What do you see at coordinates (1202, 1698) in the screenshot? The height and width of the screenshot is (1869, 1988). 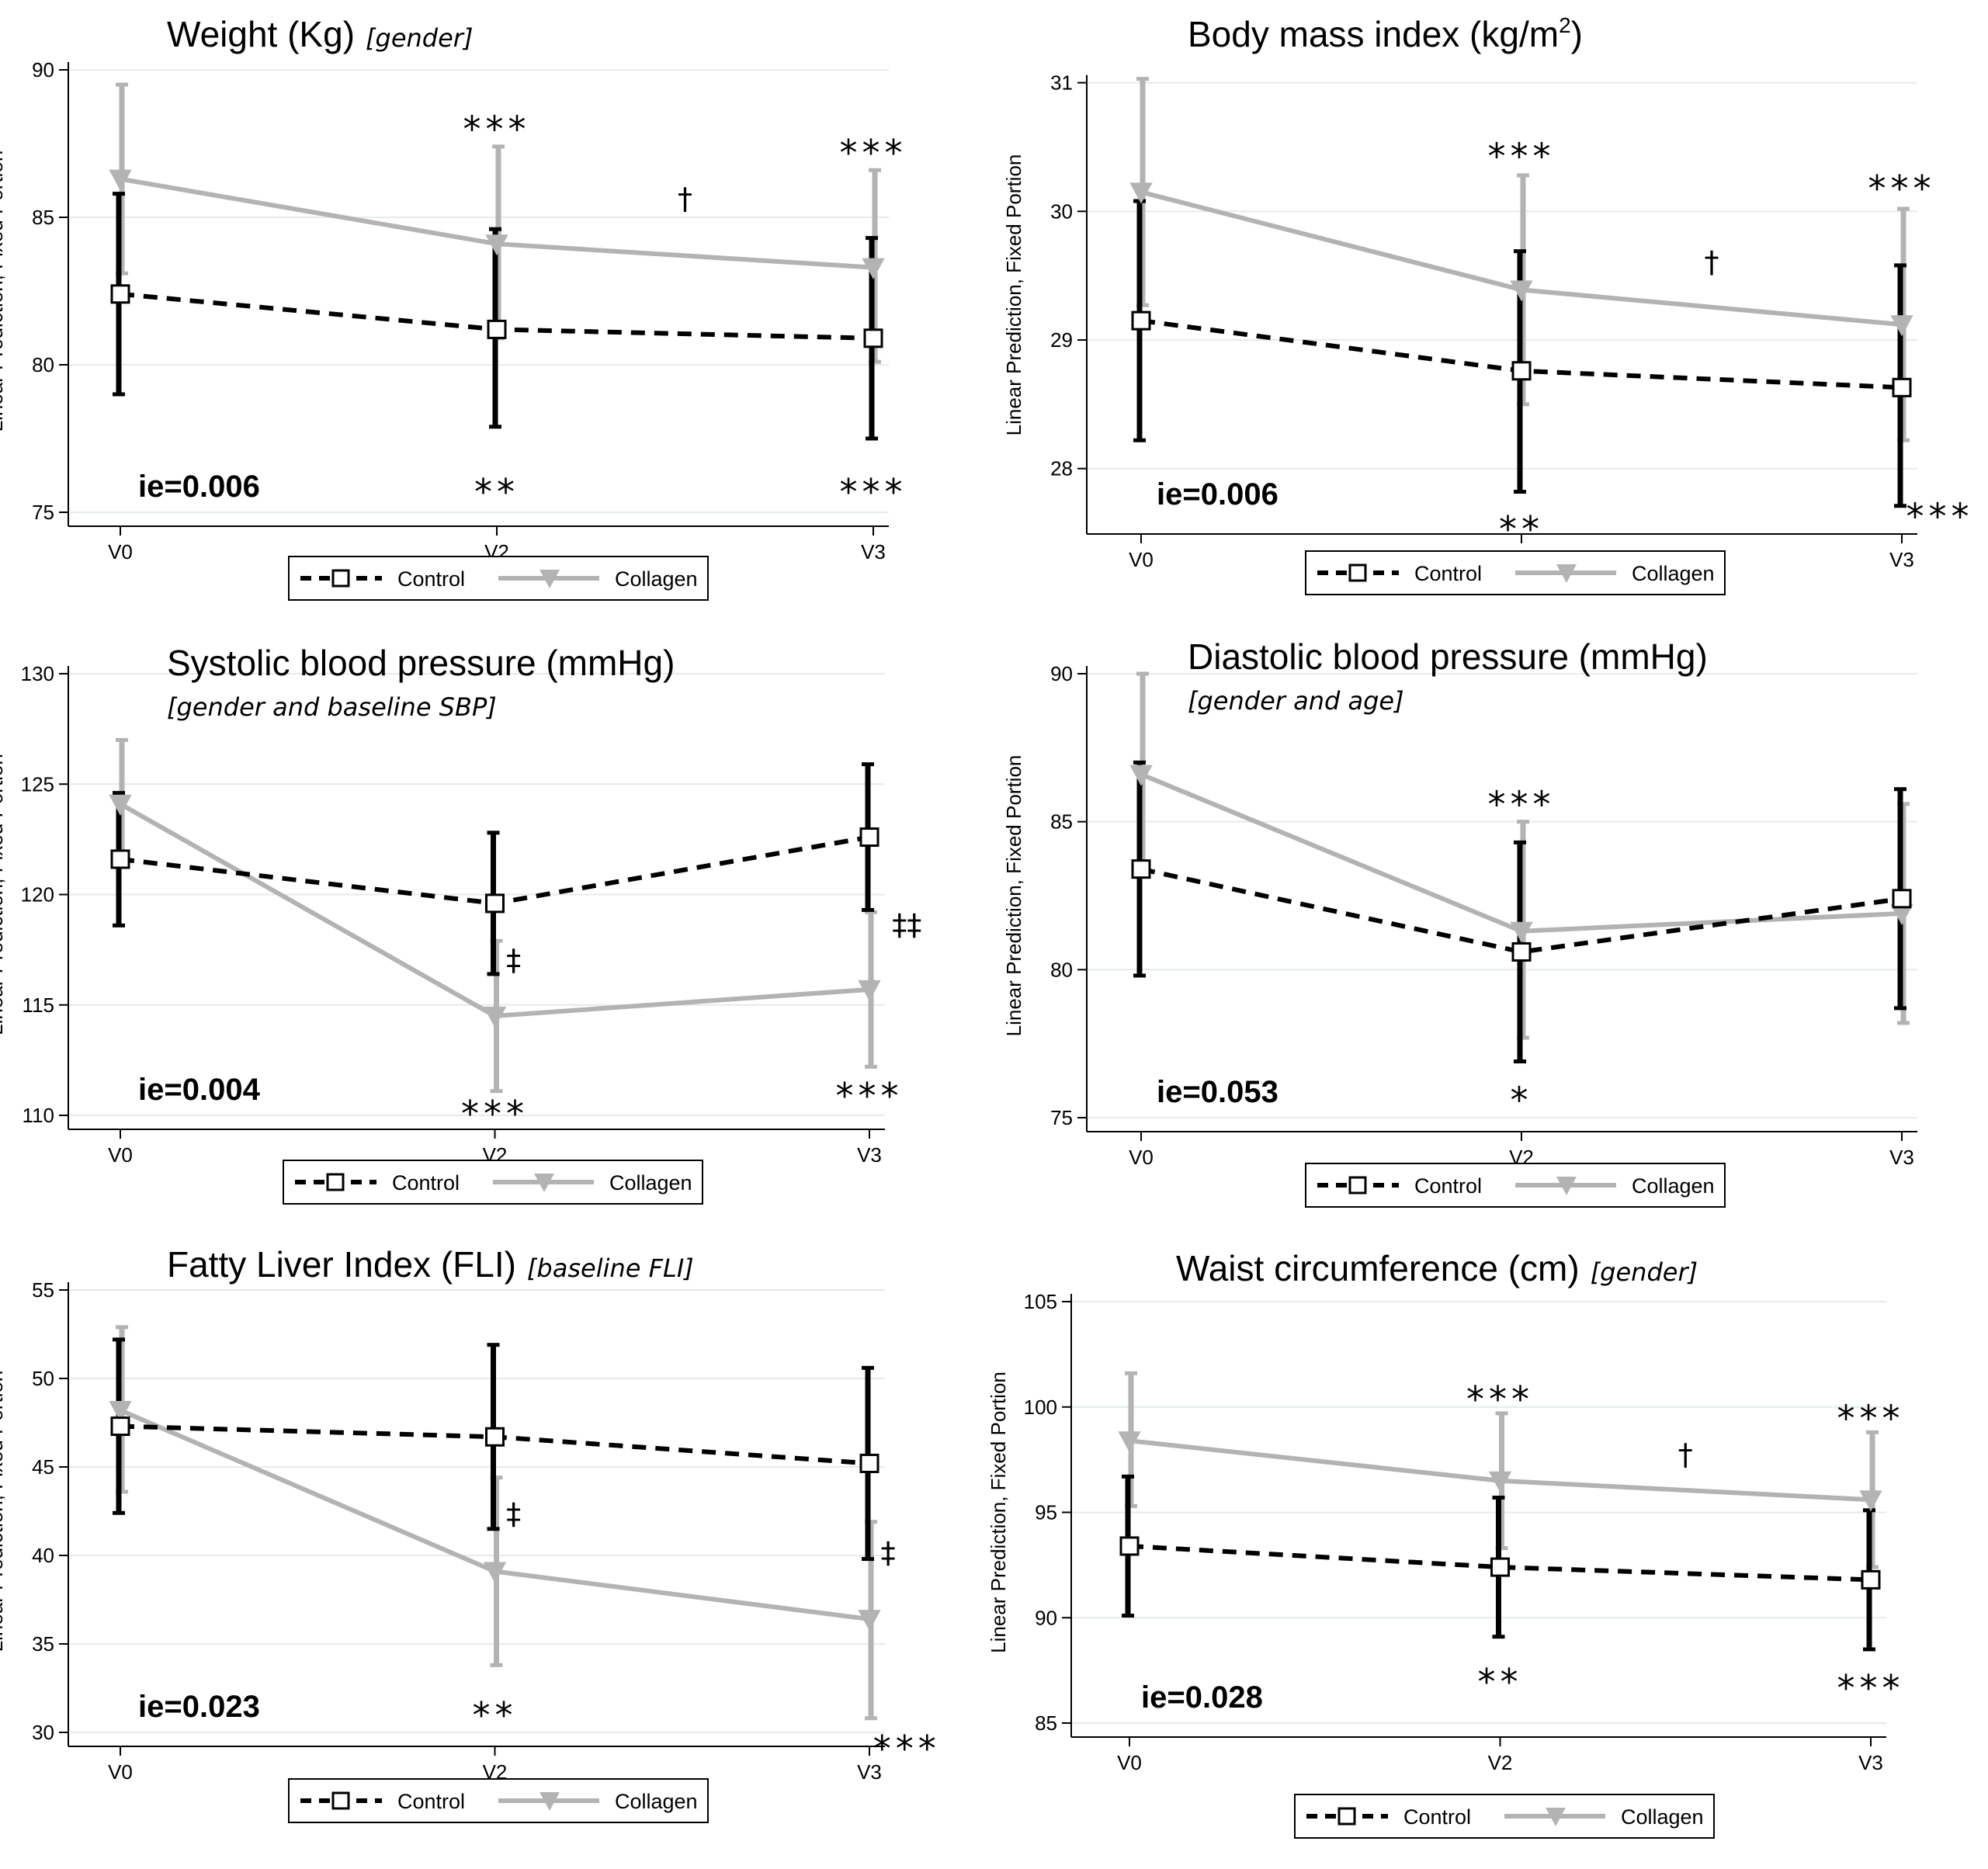 I see `interaction-effect-label: ie=0.028` at bounding box center [1202, 1698].